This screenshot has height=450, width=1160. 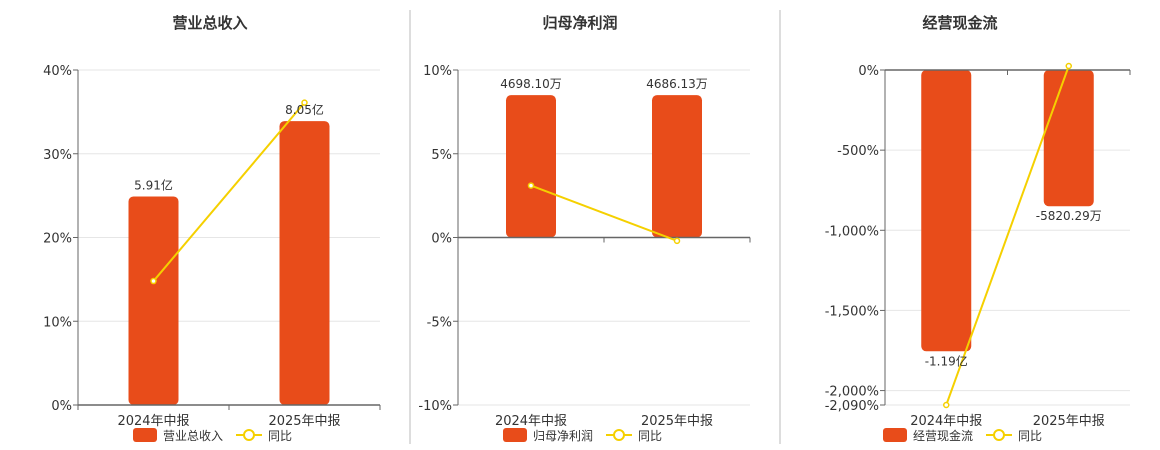 I want to click on data-label: -5820.29万, so click(x=1069, y=216).